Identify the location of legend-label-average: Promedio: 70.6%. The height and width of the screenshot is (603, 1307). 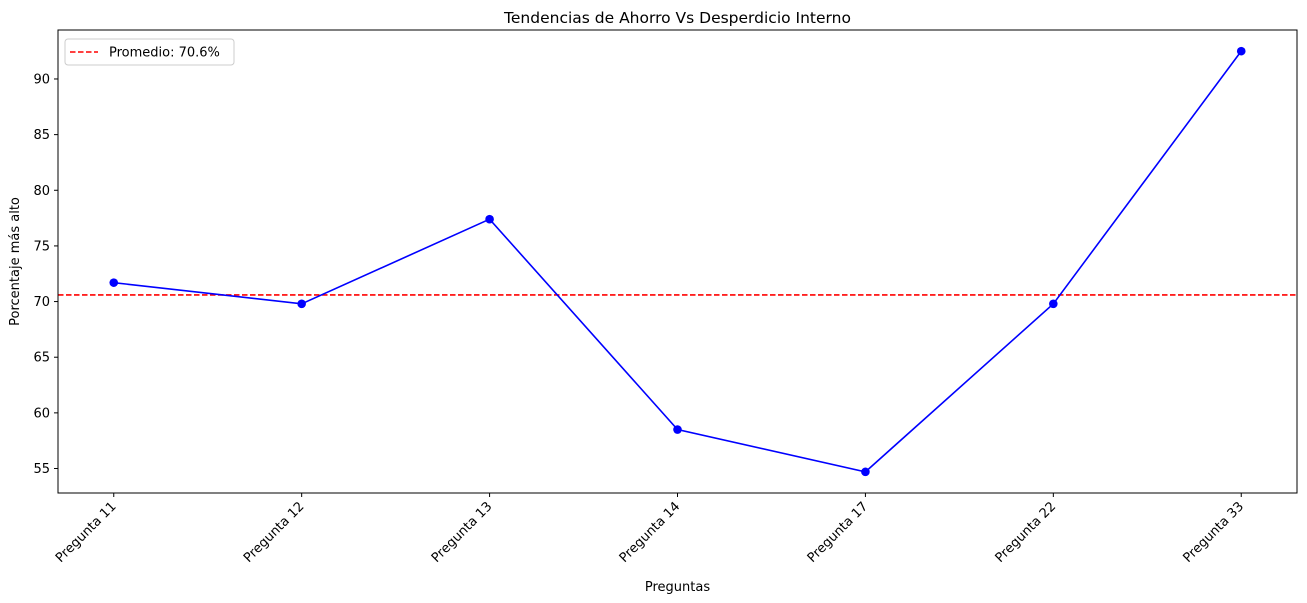
(164, 53).